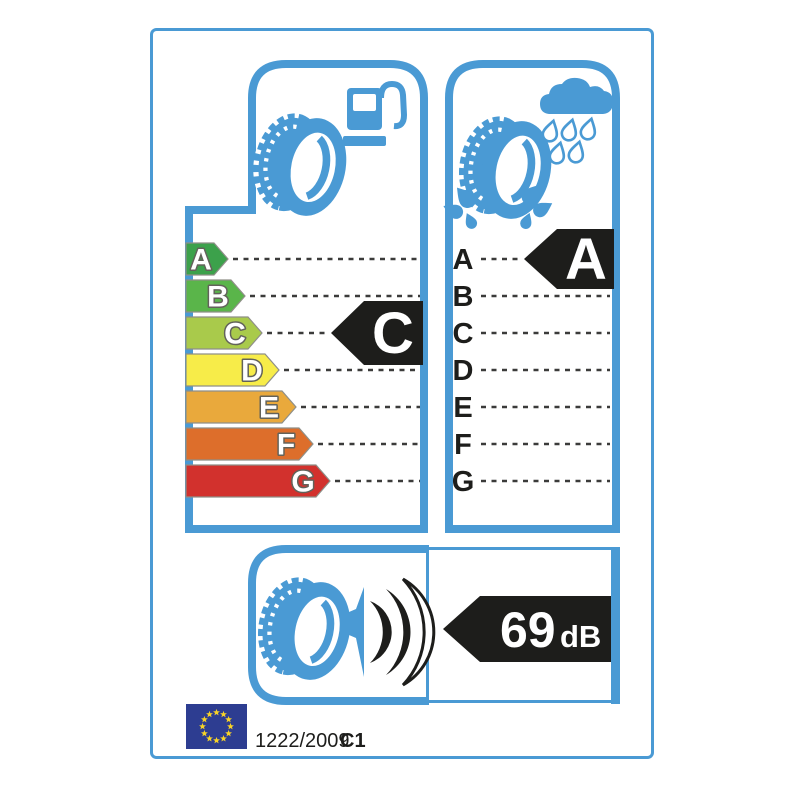 This screenshot has width=800, height=800. What do you see at coordinates (252, 371) in the screenshot?
I see `fuel-grade-label: D` at bounding box center [252, 371].